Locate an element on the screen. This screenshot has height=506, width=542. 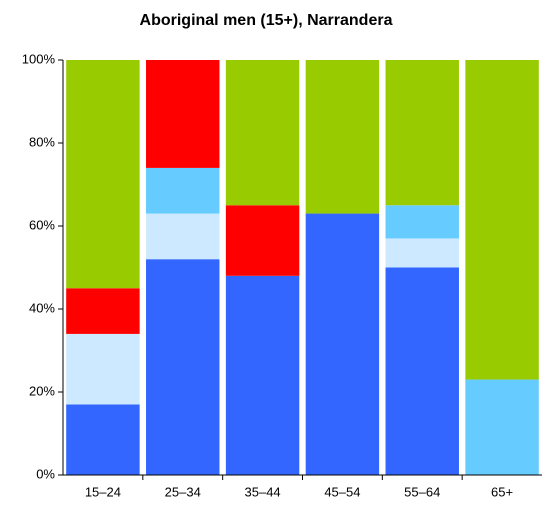
y-tick-label: 0% is located at coordinates (45, 473).